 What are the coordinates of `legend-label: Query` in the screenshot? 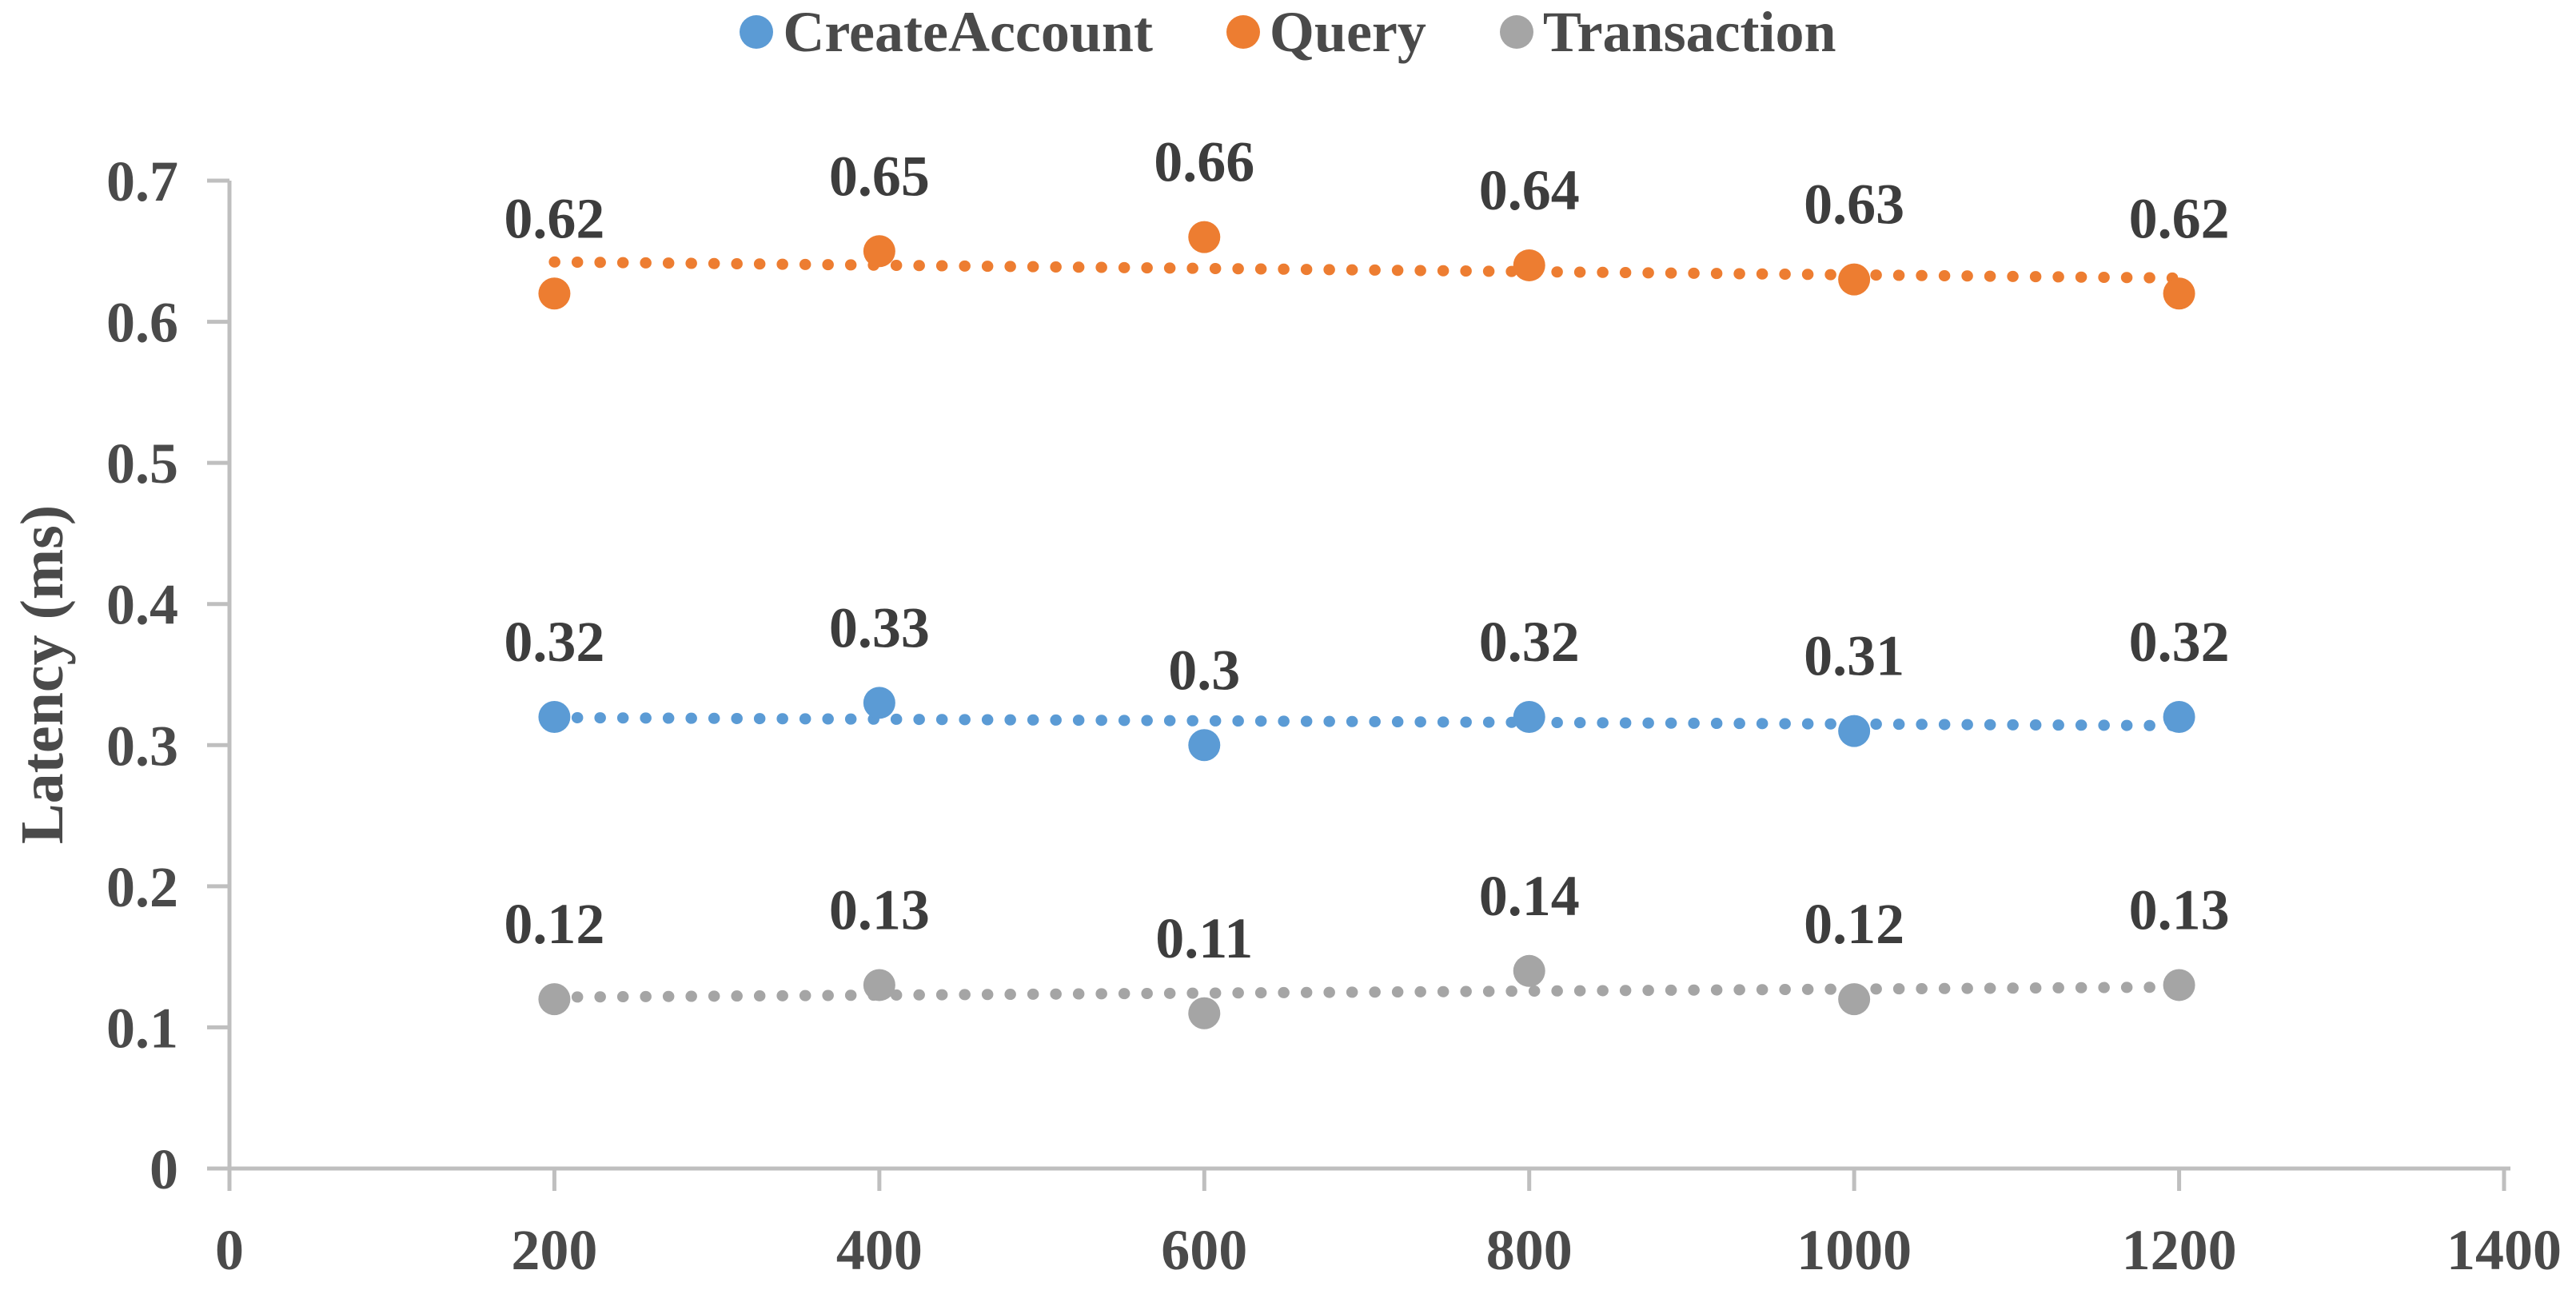 It's located at (1348, 32).